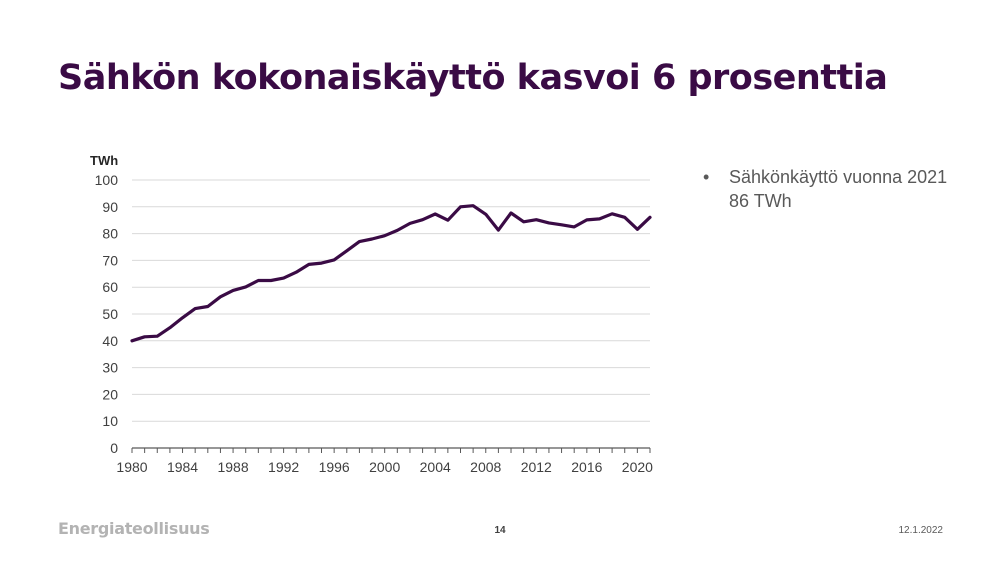 The height and width of the screenshot is (562, 1000). Describe the element at coordinates (232, 467) in the screenshot. I see `x-tick-label: 1988` at that location.